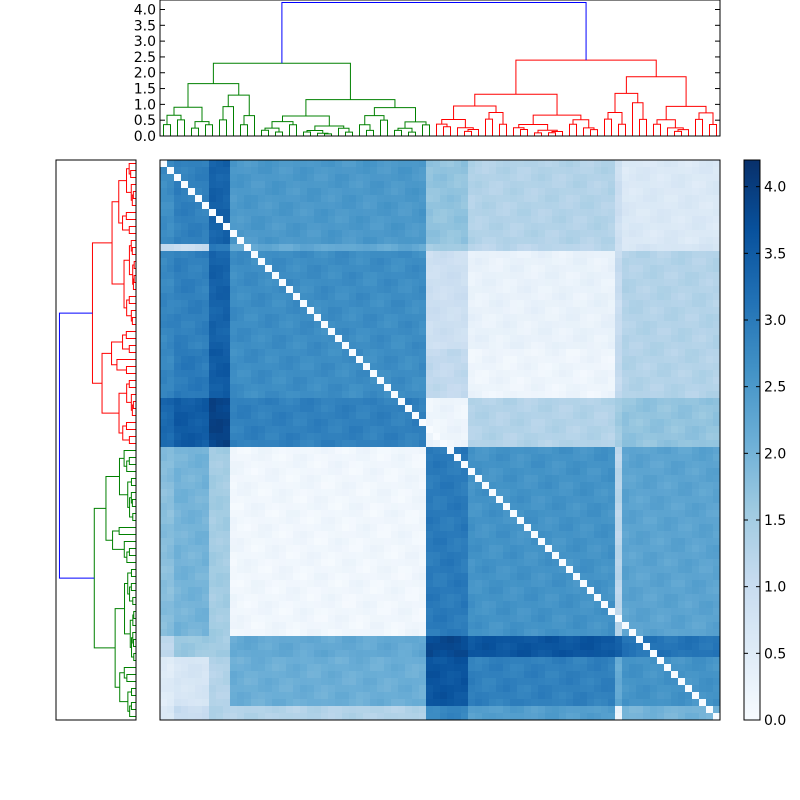  What do you see at coordinates (594, 132) in the screenshot?
I see `top-dendrogram-link` at bounding box center [594, 132].